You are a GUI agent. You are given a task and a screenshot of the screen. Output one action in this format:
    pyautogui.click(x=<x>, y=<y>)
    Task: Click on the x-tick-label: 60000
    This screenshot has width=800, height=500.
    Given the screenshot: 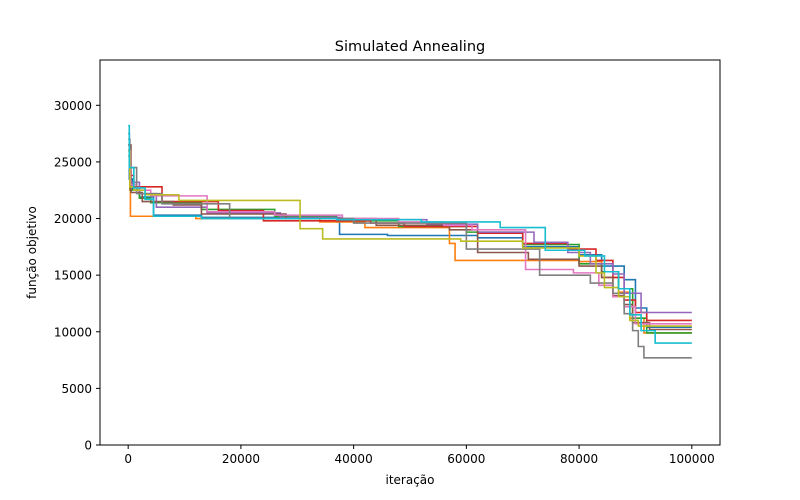 What is the action you would take?
    pyautogui.click(x=466, y=459)
    